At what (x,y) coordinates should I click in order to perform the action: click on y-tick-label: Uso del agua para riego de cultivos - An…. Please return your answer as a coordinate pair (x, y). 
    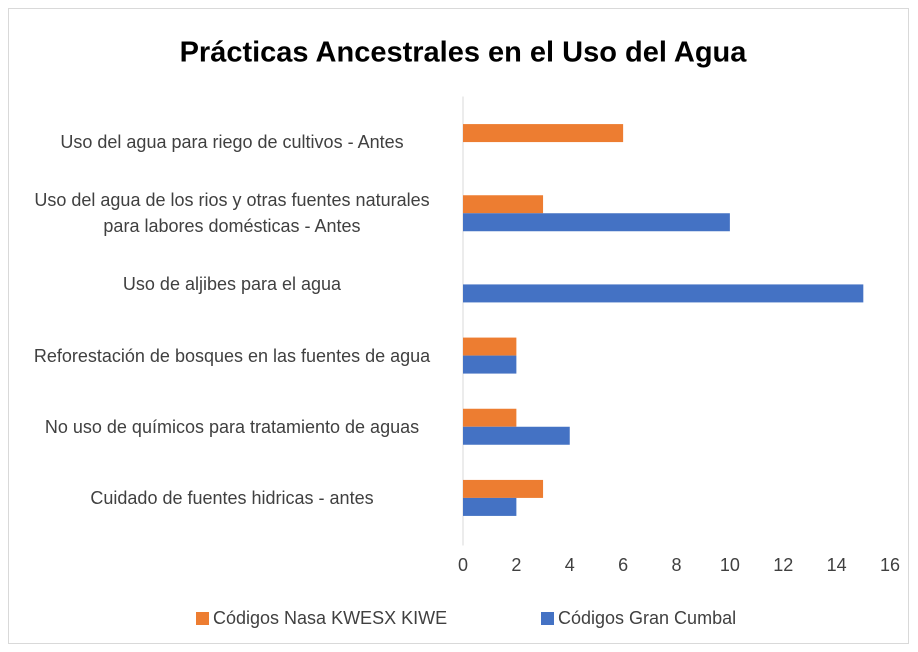
    Looking at the image, I should click on (232, 142).